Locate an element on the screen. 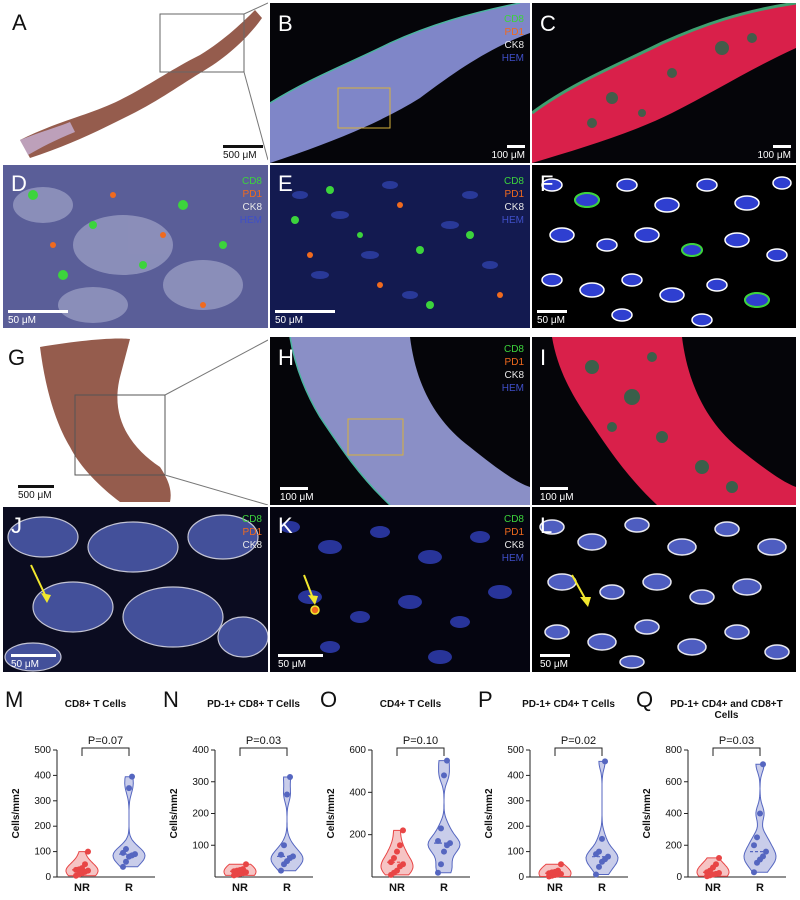  p-value-label: P=0.02 is located at coordinates (578, 741).